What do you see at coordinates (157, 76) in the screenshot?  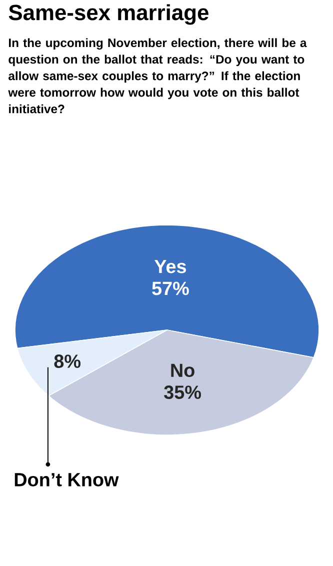 I see `chart-subtitle: In the upcoming November election, there will be a question on the ballot that reads: “Do you want to allow same-sex couples to marry?” If the election were tomorrow how would you vote on this ballot initiative?` at bounding box center [157, 76].